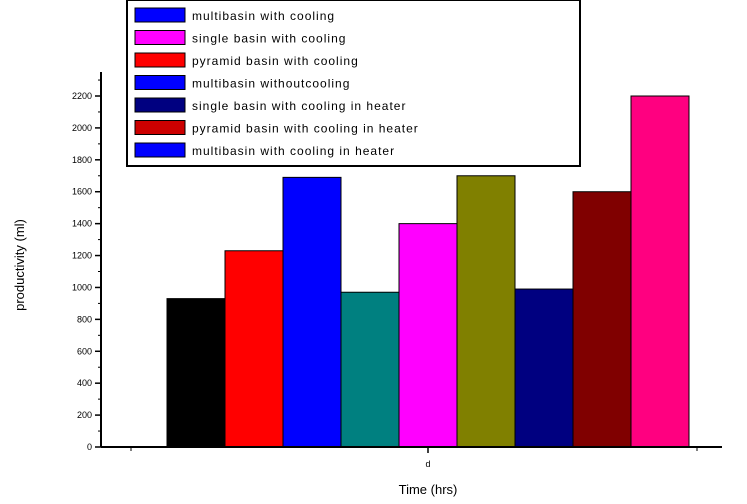 This screenshot has width=747, height=504. Describe the element at coordinates (269, 39) in the screenshot. I see `legend-label: single basin with cooling` at that location.